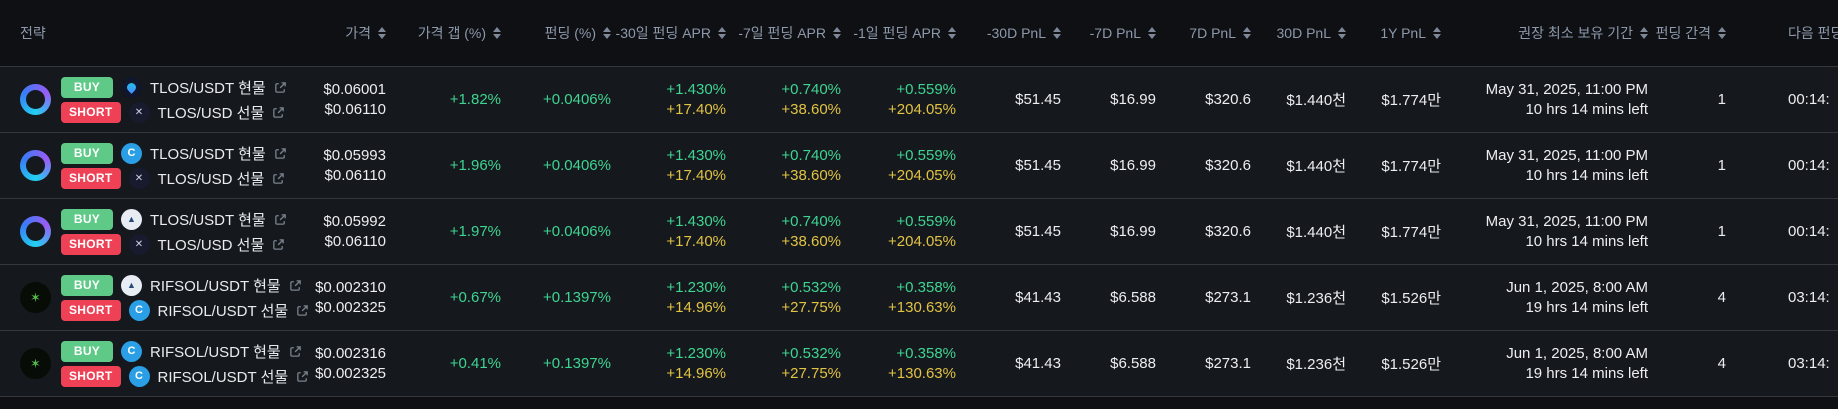 This screenshot has height=409, width=1838. What do you see at coordinates (1212, 33) in the screenshot?
I see `col-header-label: 7D PnL` at bounding box center [1212, 33].